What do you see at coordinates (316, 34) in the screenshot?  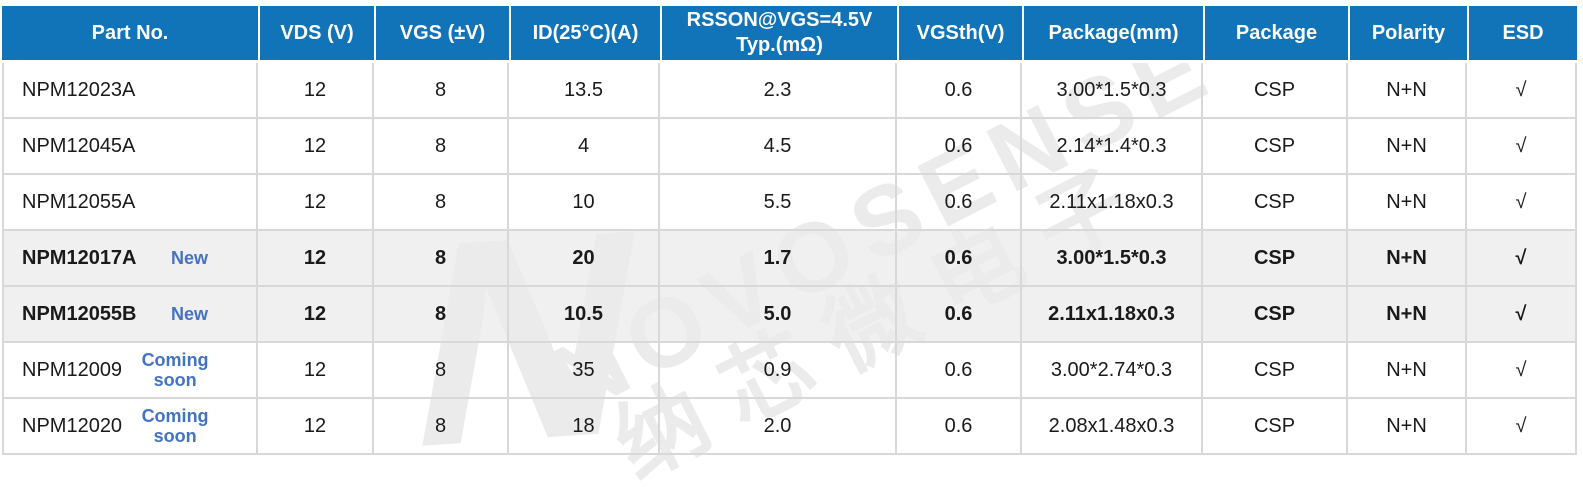 I see `header-vds: VDS (V)` at bounding box center [316, 34].